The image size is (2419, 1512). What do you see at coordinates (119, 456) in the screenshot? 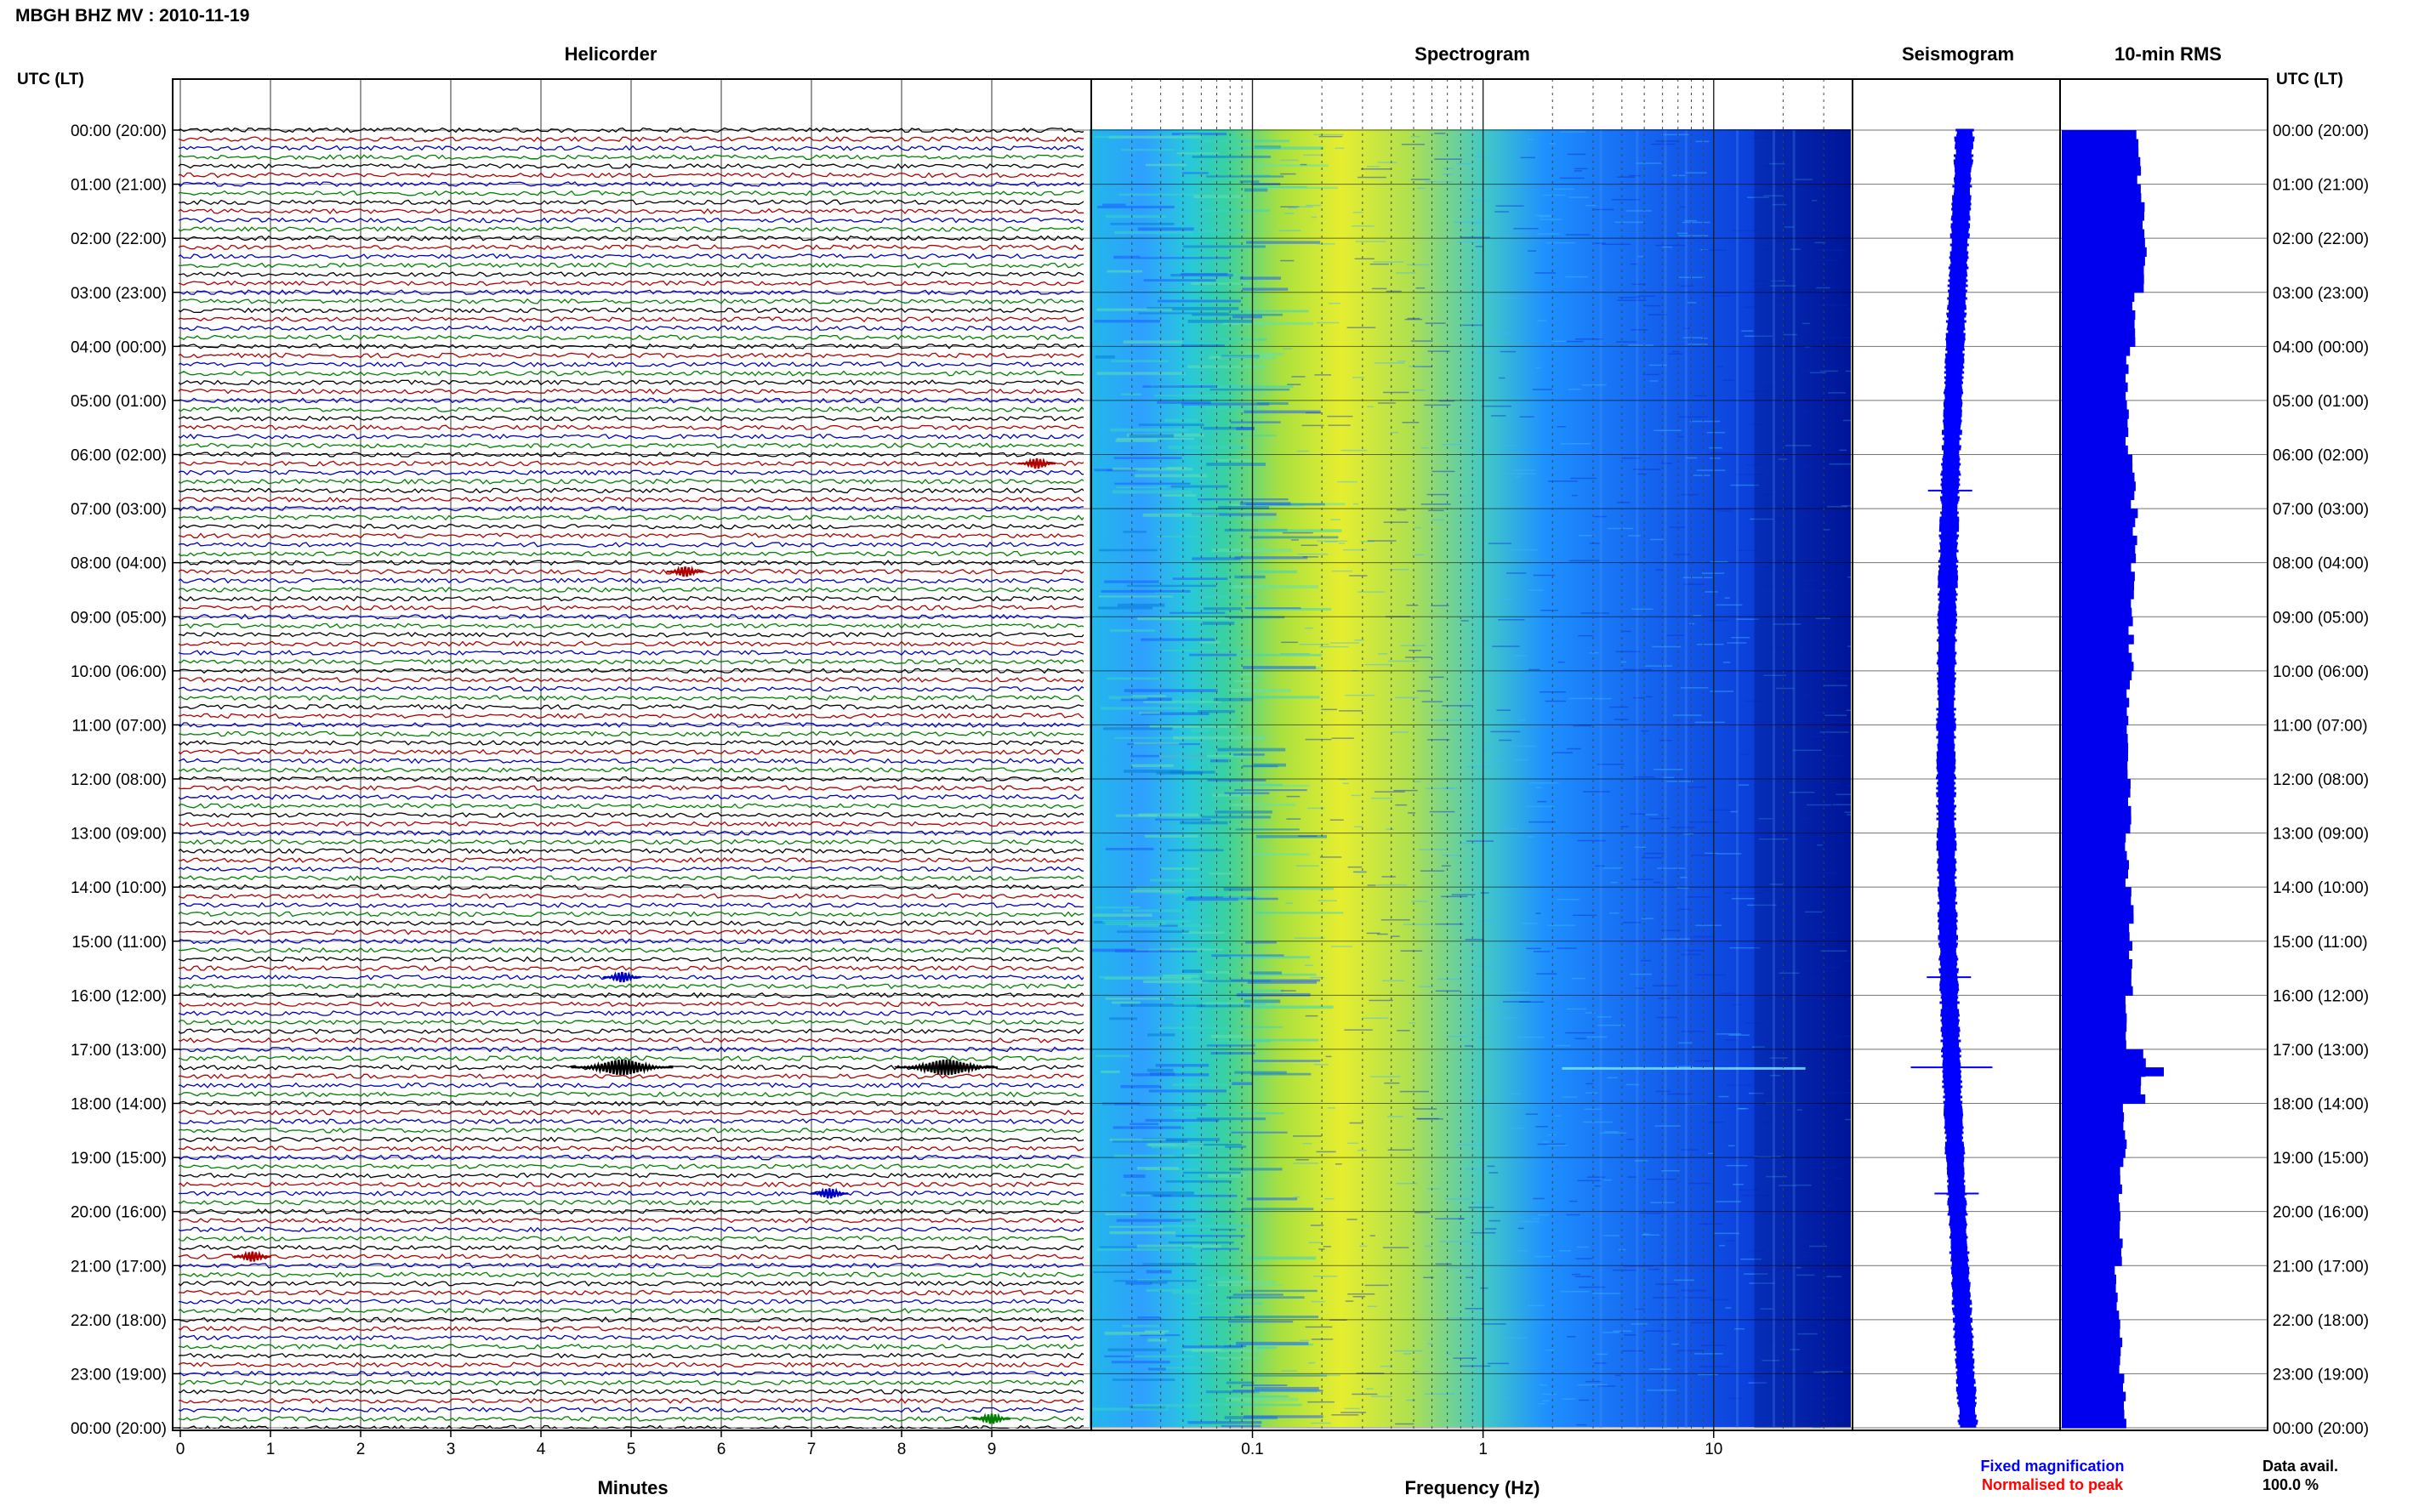
I see `time-label-left: 06:00 (02:00)` at bounding box center [119, 456].